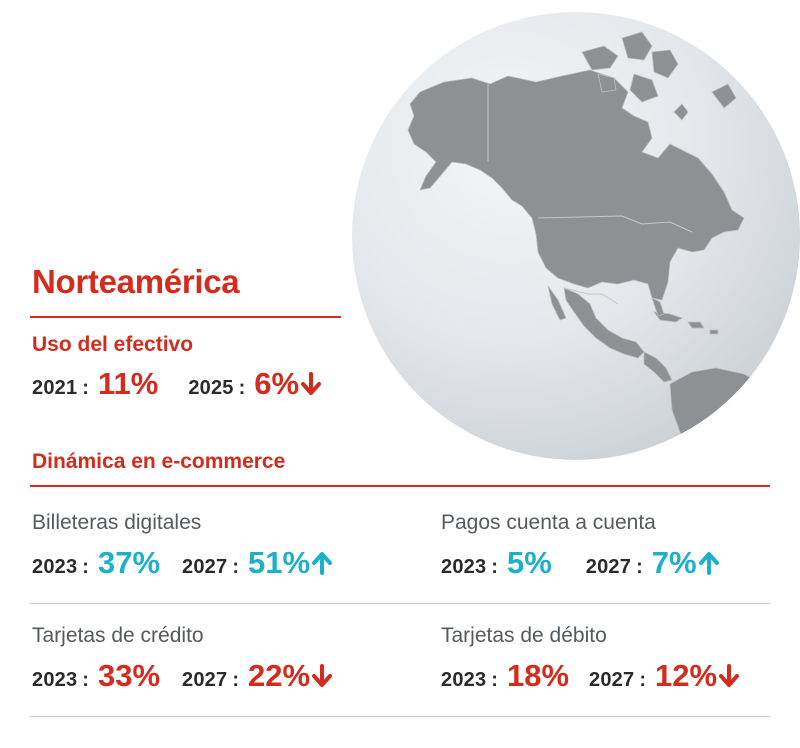 The width and height of the screenshot is (800, 748). I want to click on method-stats: 2023 : 18% 2027 : 12%, so click(590, 676).